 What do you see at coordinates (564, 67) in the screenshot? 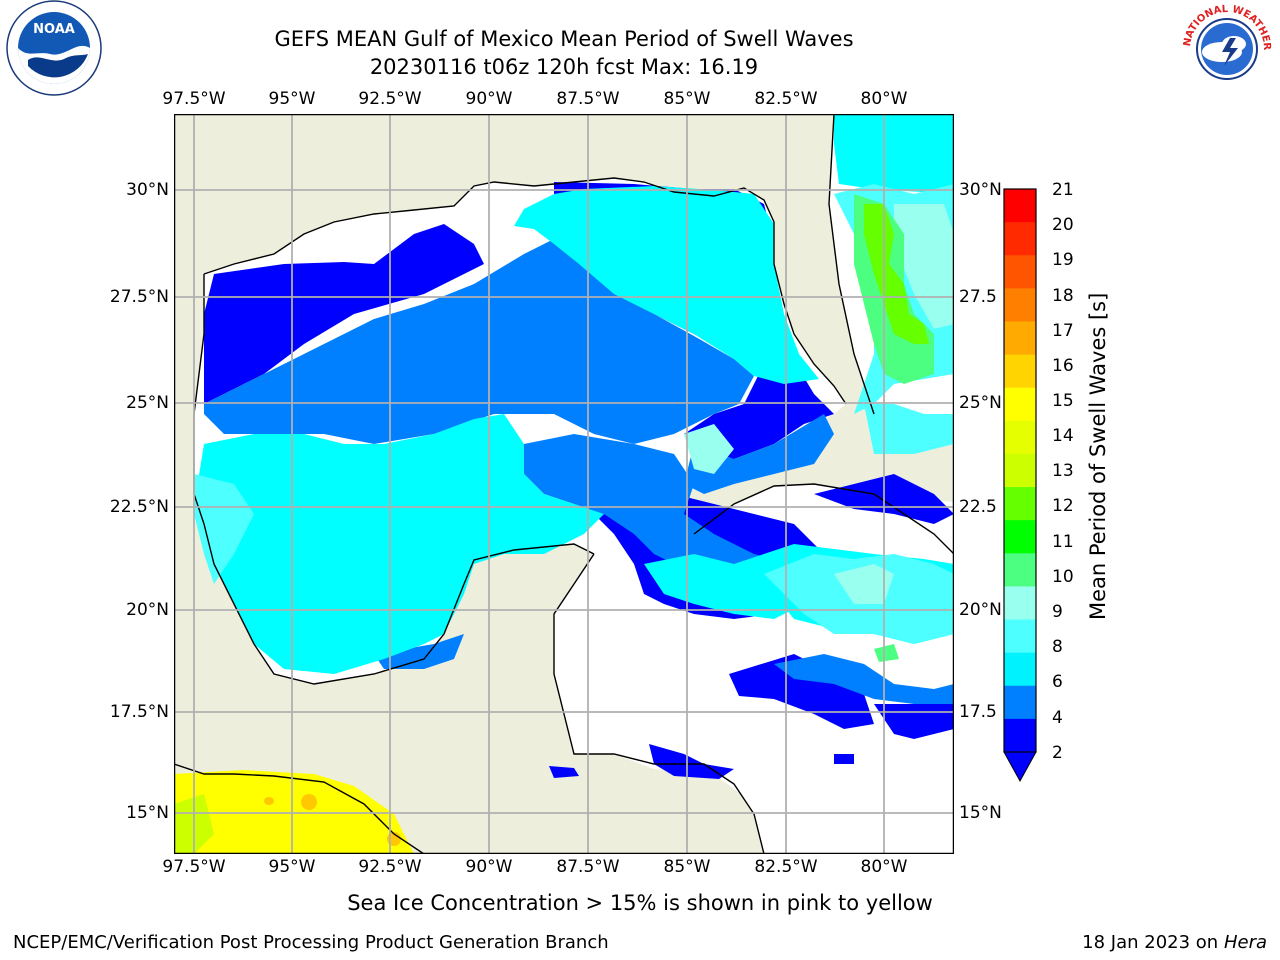
I see `chart-subtitle: 20230116 t06z 120h fcst Max: 16.19` at bounding box center [564, 67].